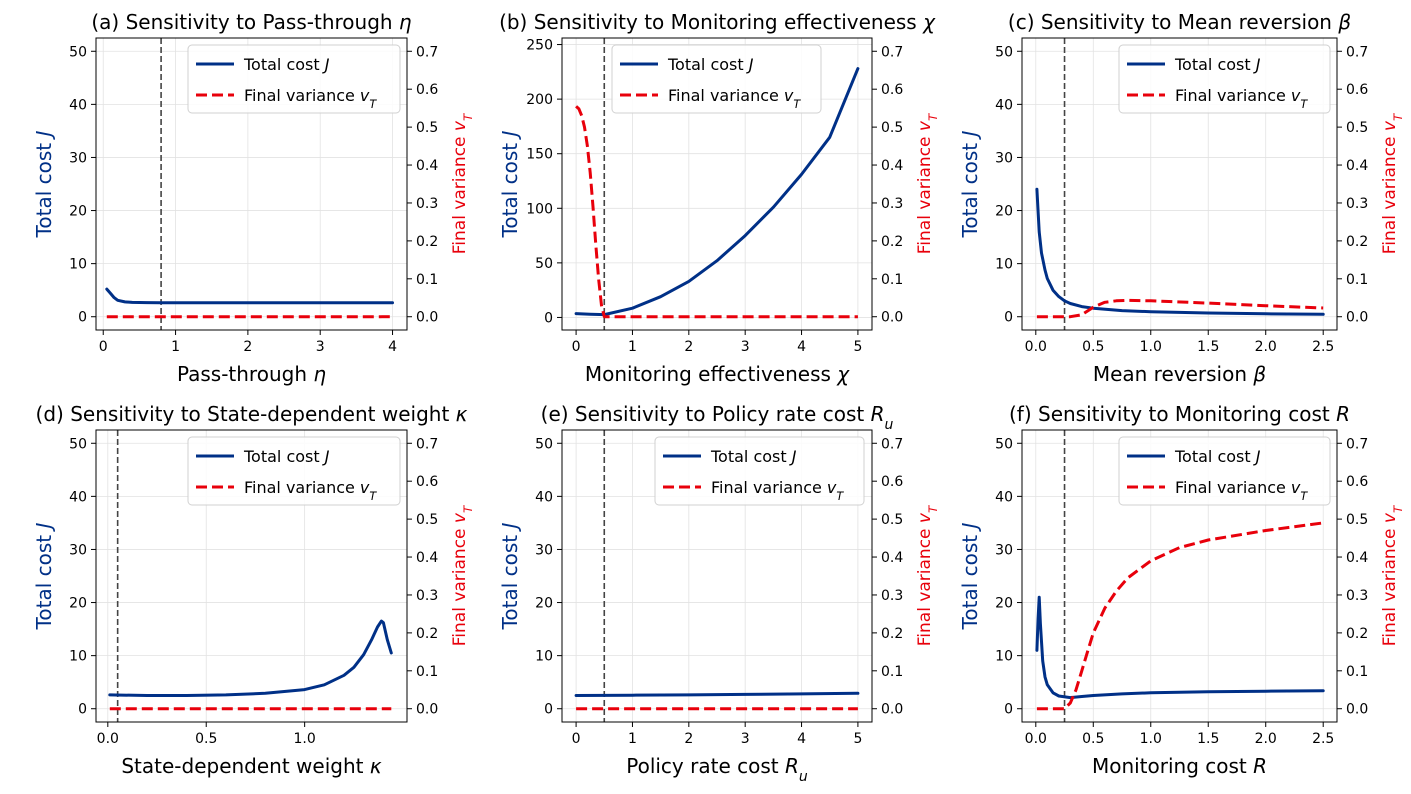  What do you see at coordinates (717, 417) in the screenshot?
I see `chart-title: (e) Sensitivity to Policy rate cost Ru` at bounding box center [717, 417].